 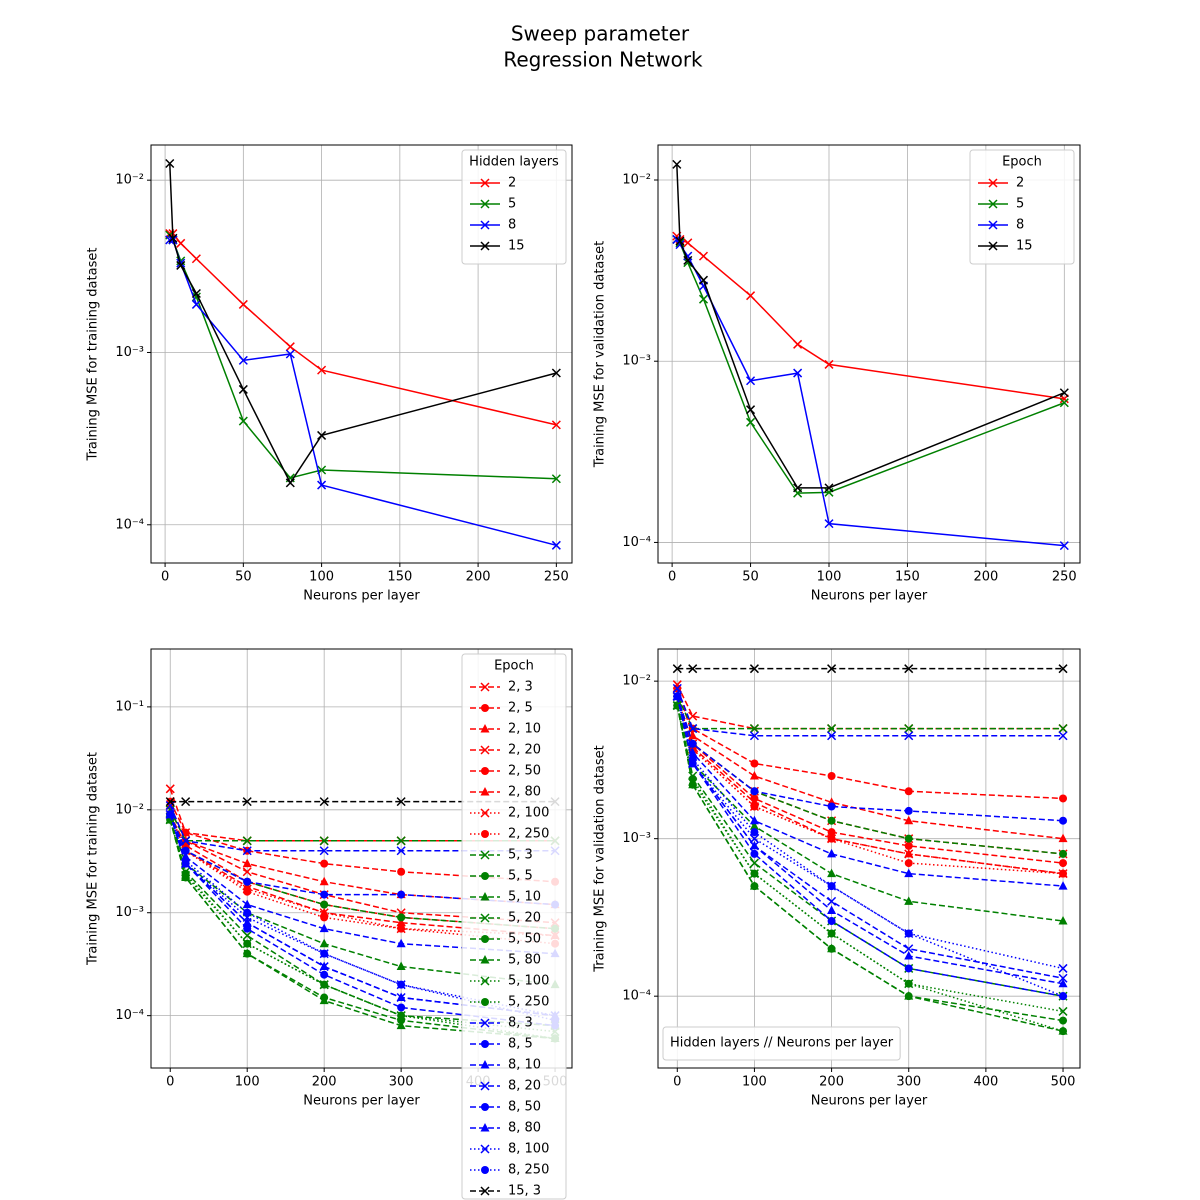 I want to click on legend-label: 15, 3, so click(x=524, y=1191).